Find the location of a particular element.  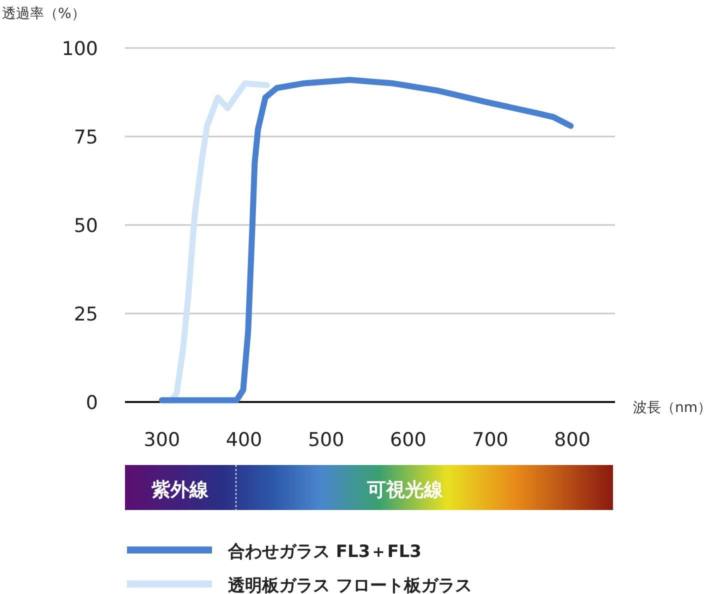

y-tick-label: 75 is located at coordinates (86, 137).